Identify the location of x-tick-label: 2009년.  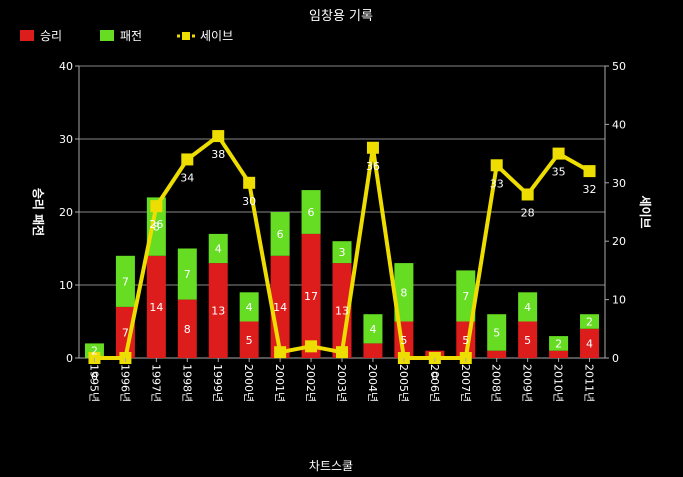
(527, 383).